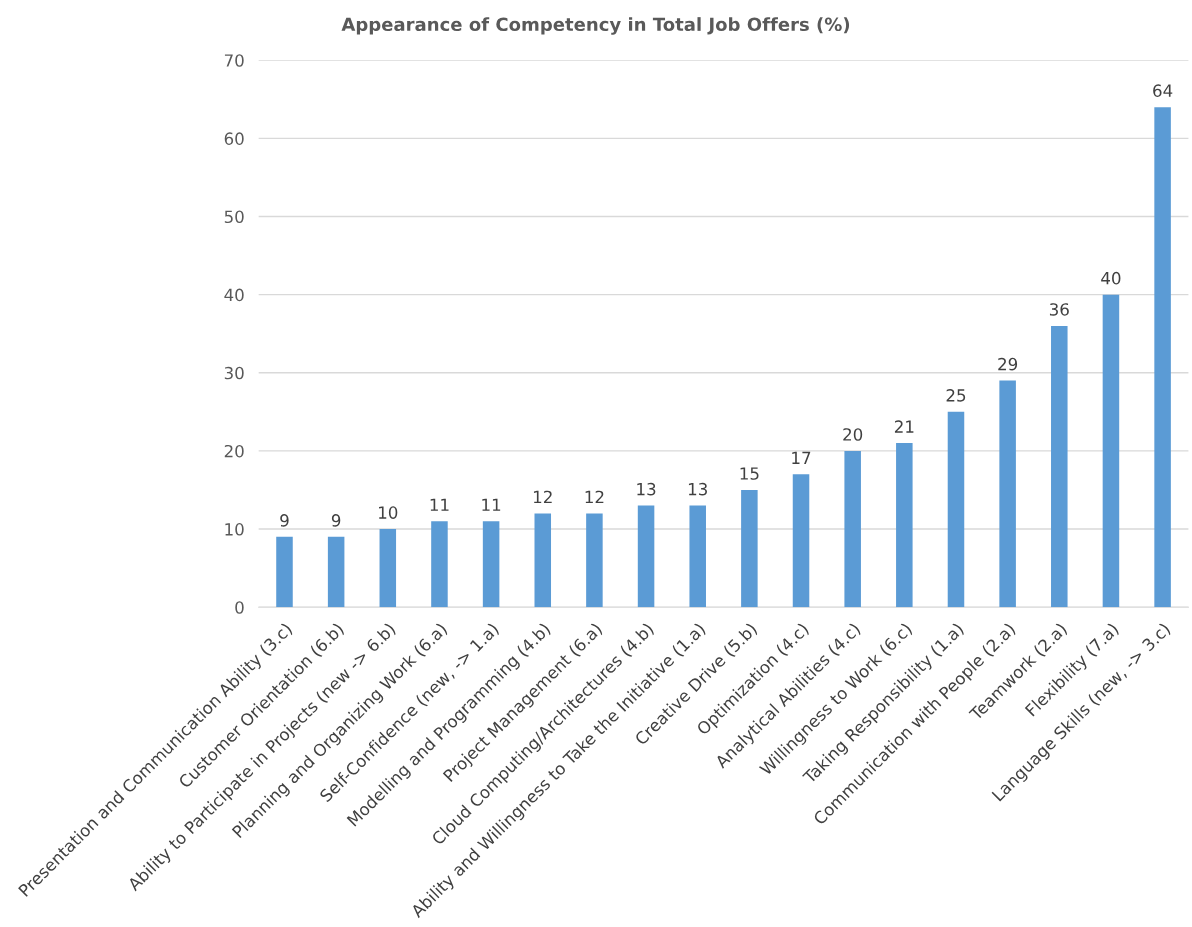 The image size is (1192, 927). What do you see at coordinates (595, 26) in the screenshot?
I see `chart-title: Appearance of Competency in Total Job Offers (%)` at bounding box center [595, 26].